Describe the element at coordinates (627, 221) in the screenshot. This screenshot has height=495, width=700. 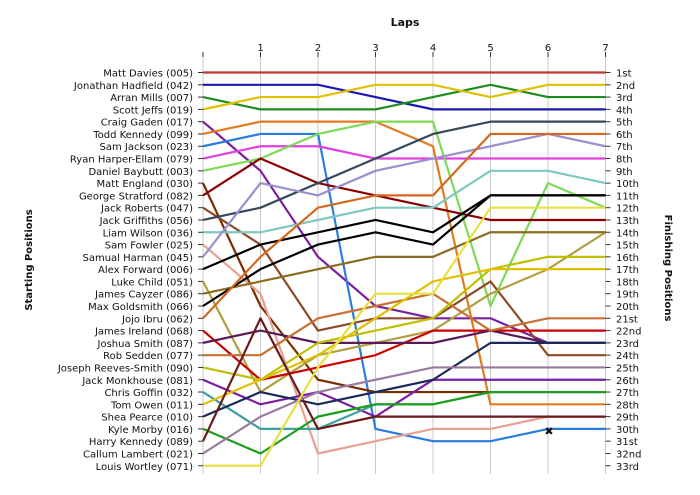
I see `finishing-position-label: 13th` at that location.